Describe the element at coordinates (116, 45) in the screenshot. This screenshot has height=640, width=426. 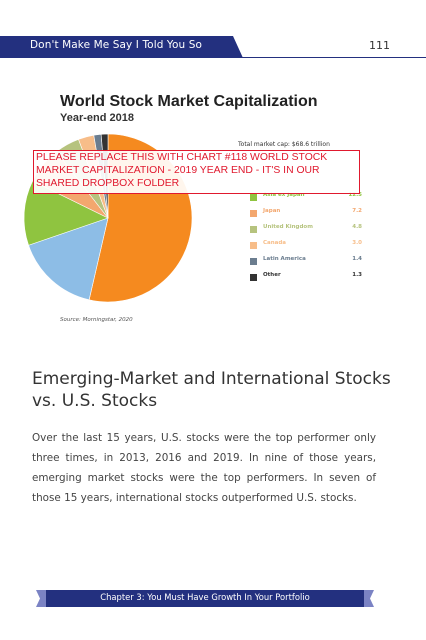
I see `book-title: Don't Make Me Say I Told You So` at that location.